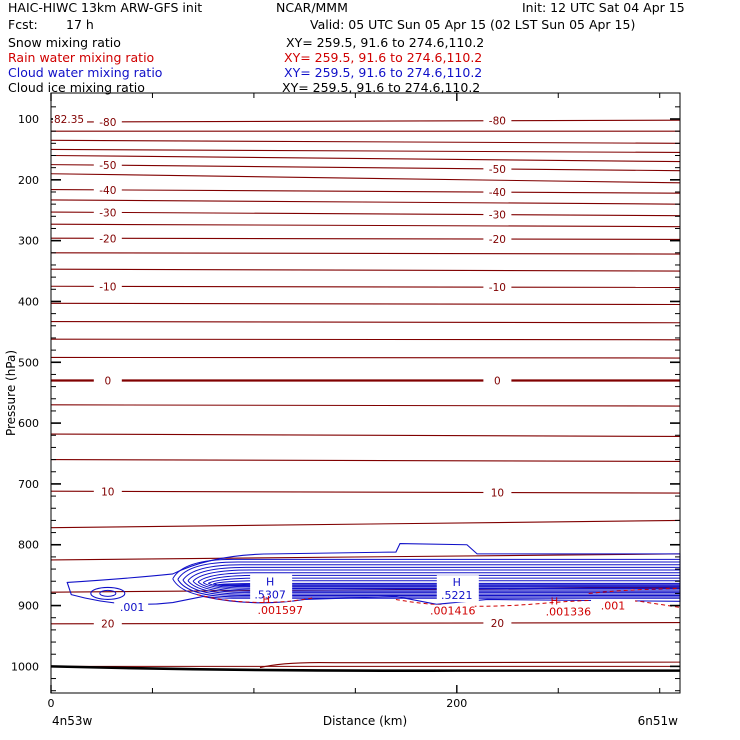  What do you see at coordinates (85, 72) in the screenshot?
I see `legend-cloudwater-name: Cloud water mixing ratio` at bounding box center [85, 72].